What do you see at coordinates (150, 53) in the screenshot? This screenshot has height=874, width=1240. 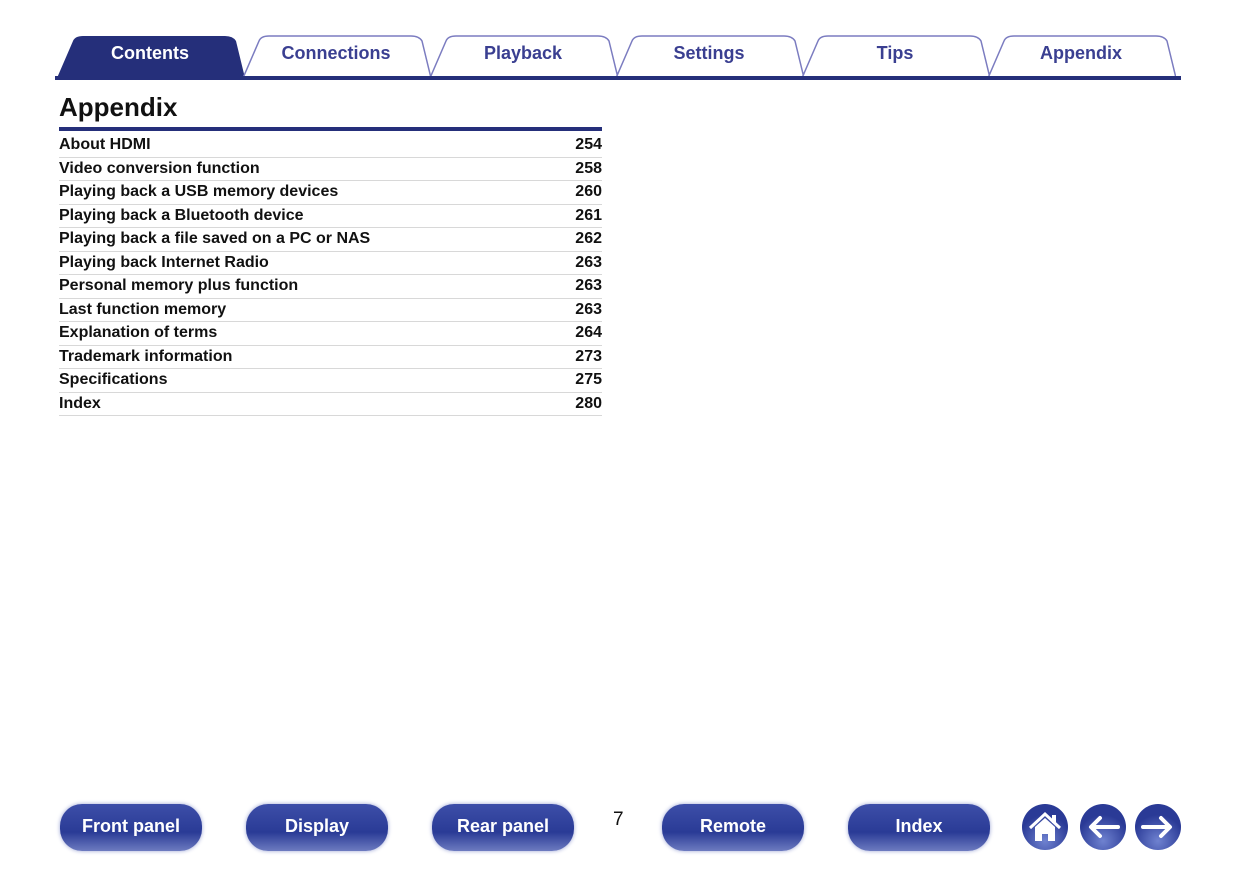 I see `tab-label: Contents` at bounding box center [150, 53].